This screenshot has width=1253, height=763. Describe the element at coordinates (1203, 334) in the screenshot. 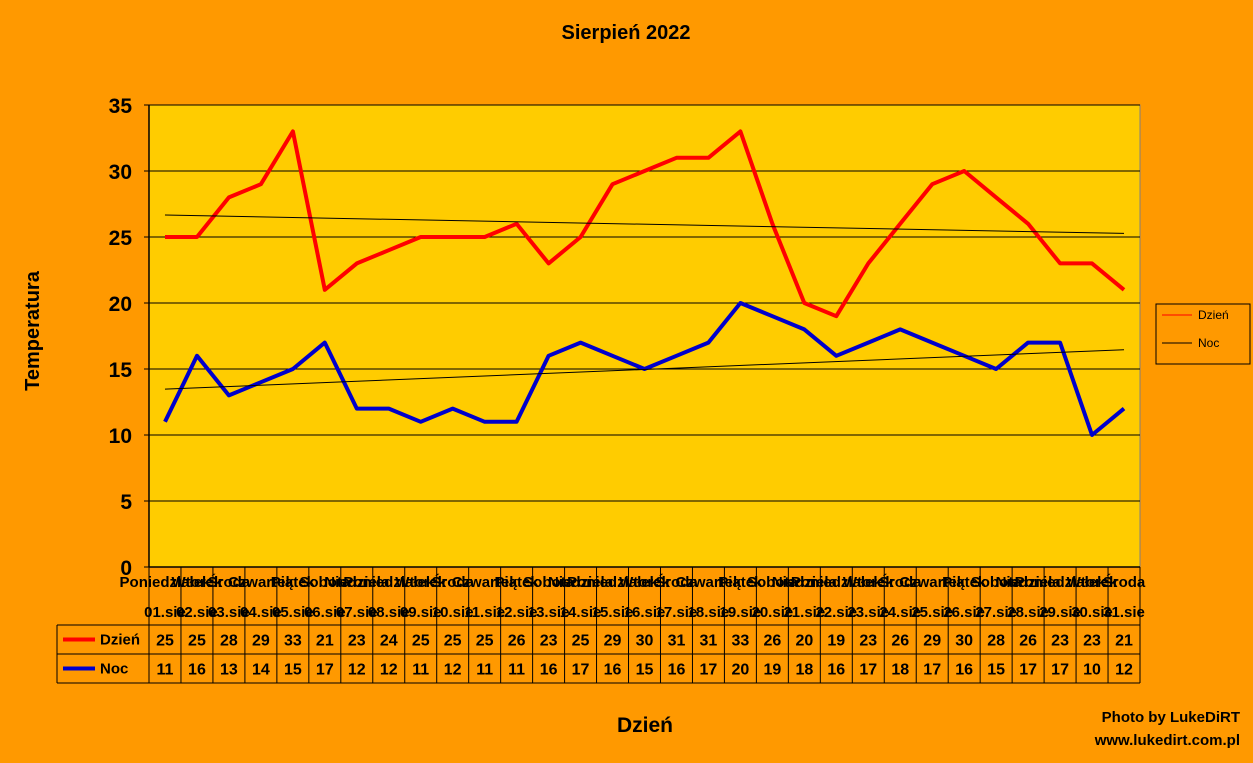

I see `legend` at that location.